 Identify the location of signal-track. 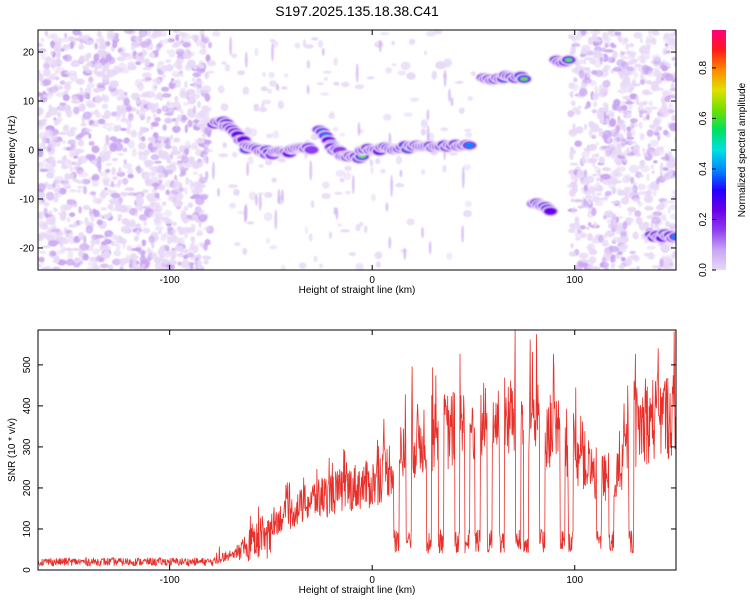
(289, 151).